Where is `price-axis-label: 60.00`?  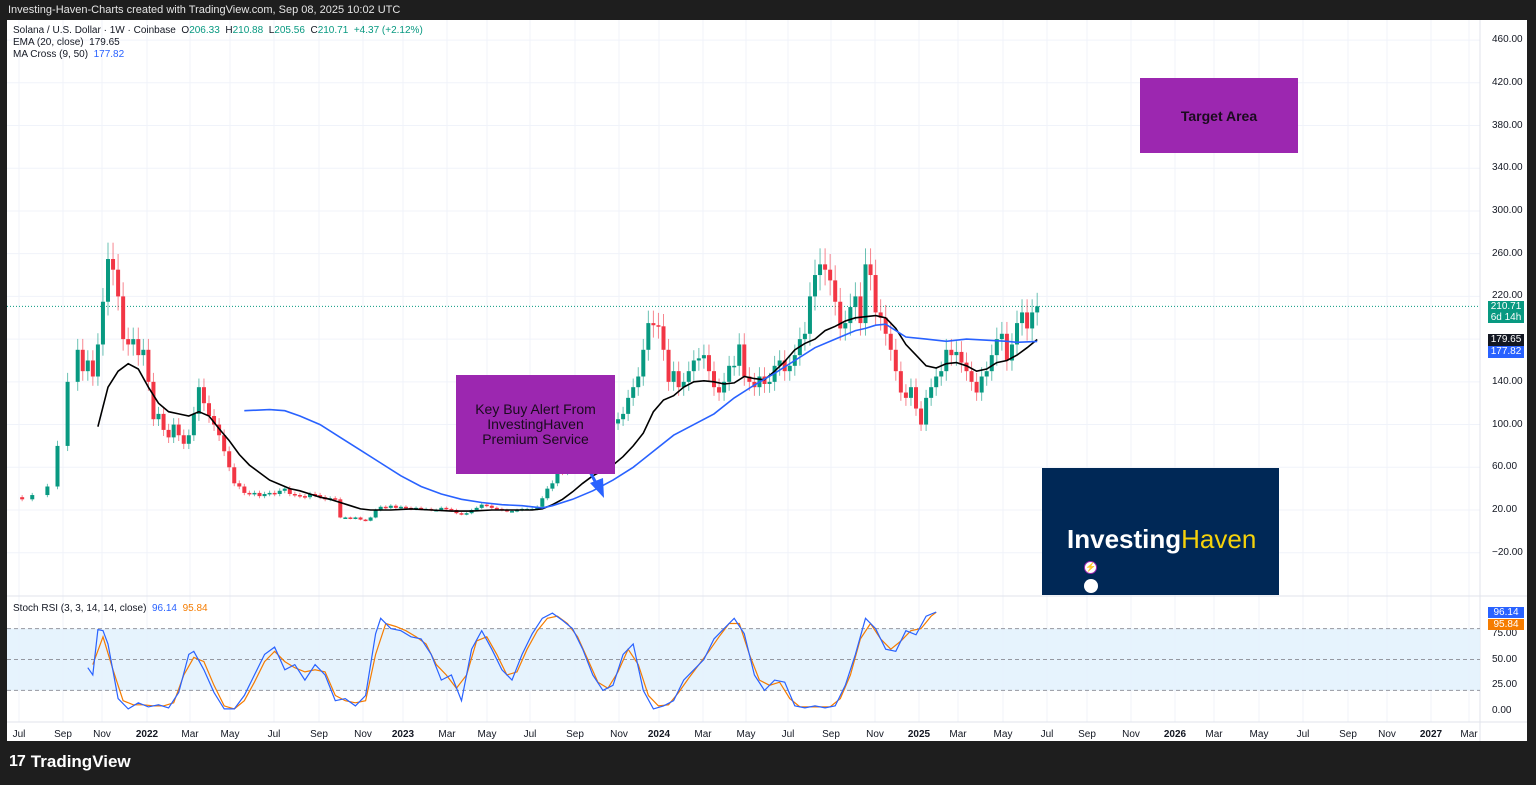
price-axis-label: 60.00 is located at coordinates (1505, 467).